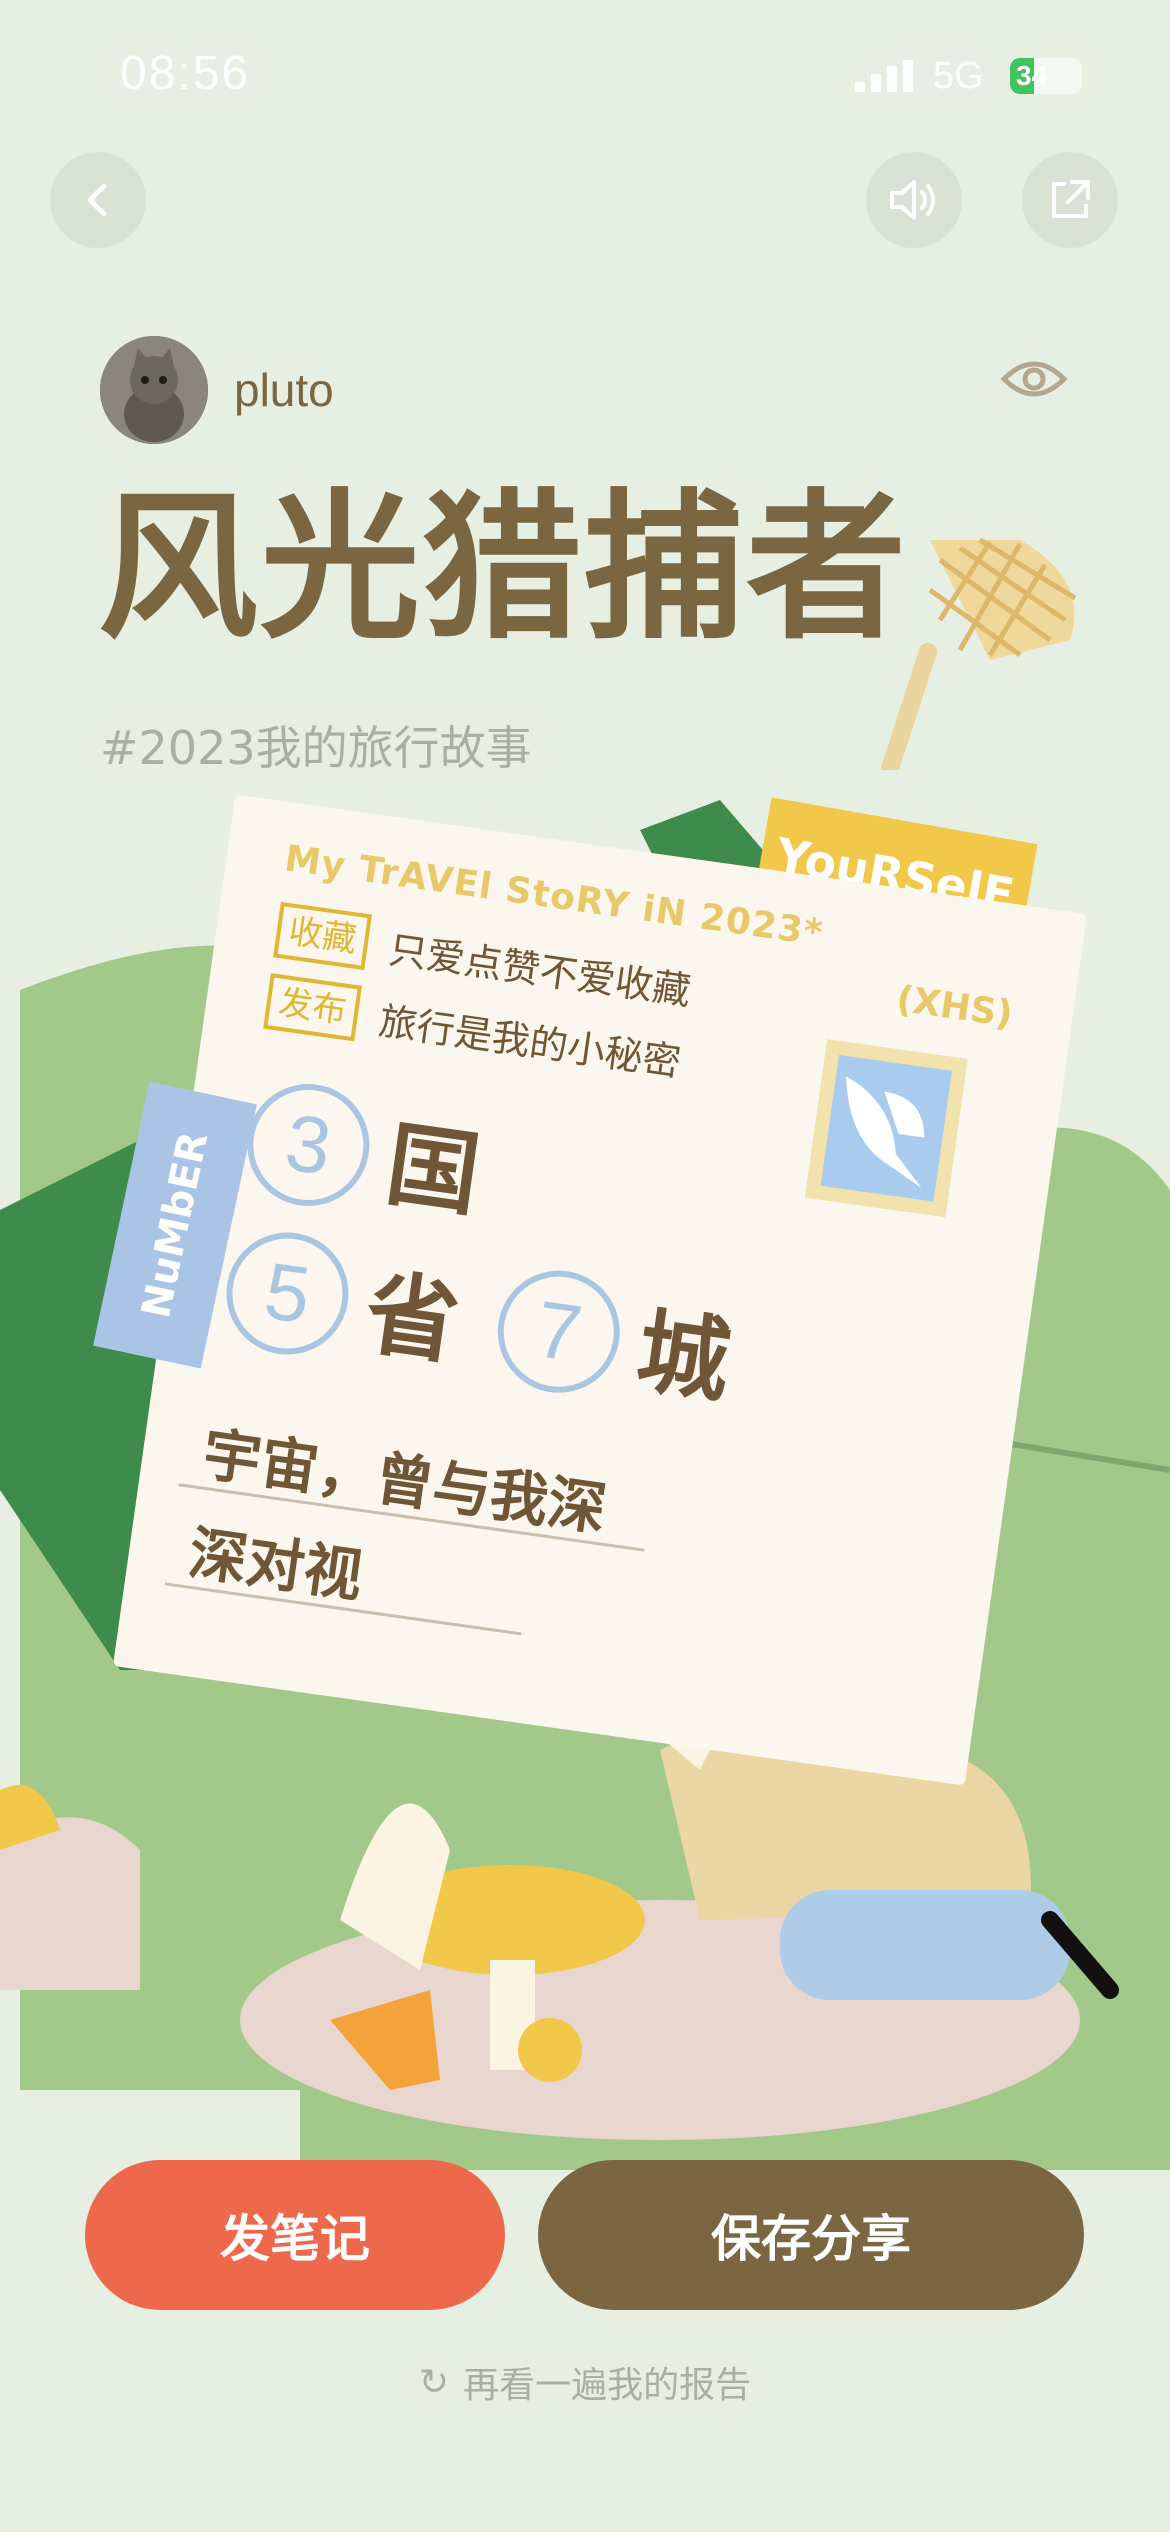 The image size is (1170, 2532). Describe the element at coordinates (585, 70) in the screenshot. I see `status-bar: 08:56 5G 34` at that location.